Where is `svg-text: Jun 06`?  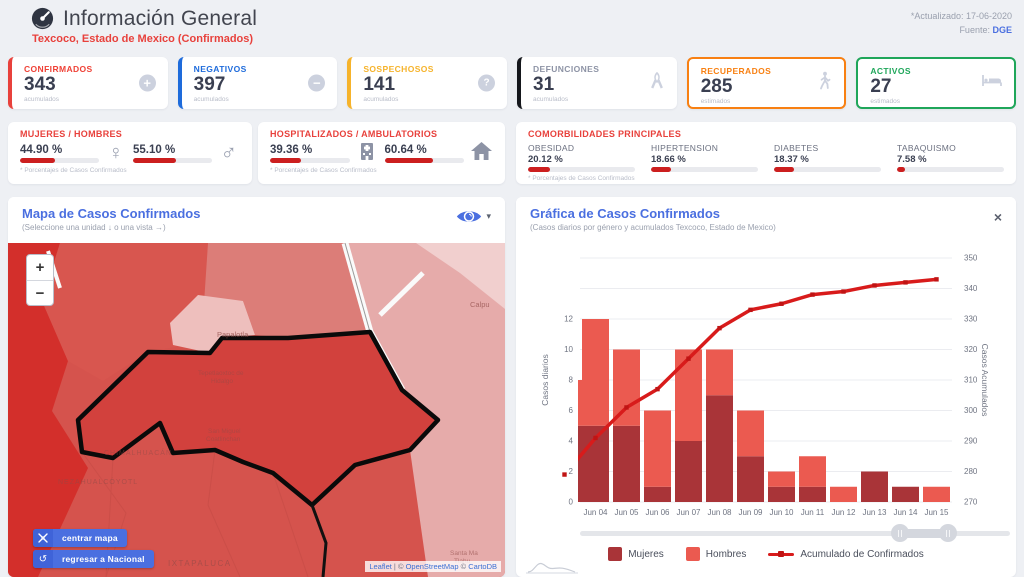 svg-text: Jun 06 is located at coordinates (657, 512).